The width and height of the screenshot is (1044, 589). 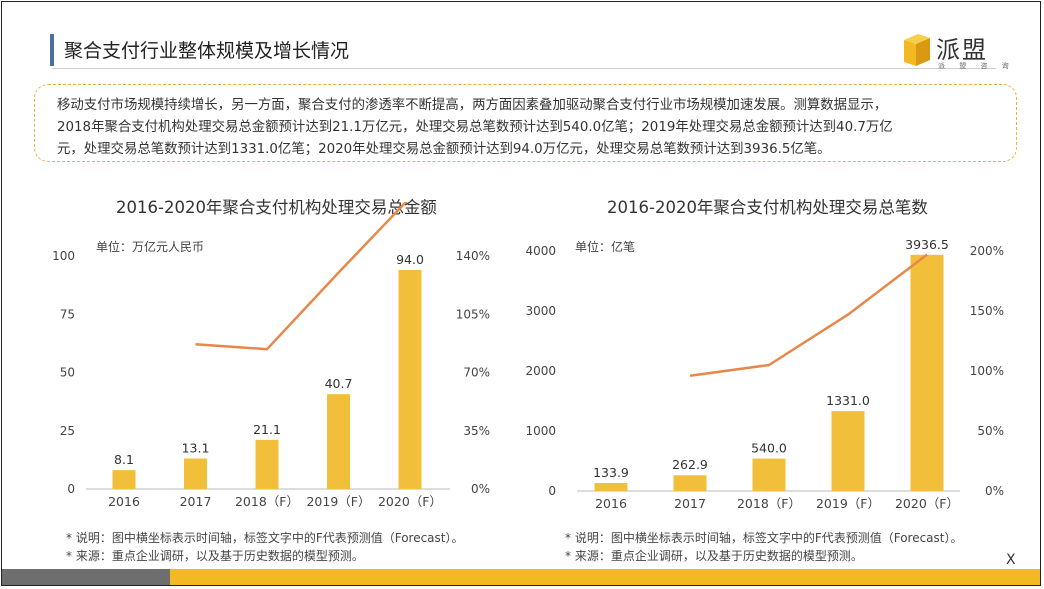 What do you see at coordinates (962, 50) in the screenshot?
I see `logo-text: 派盟` at bounding box center [962, 50].